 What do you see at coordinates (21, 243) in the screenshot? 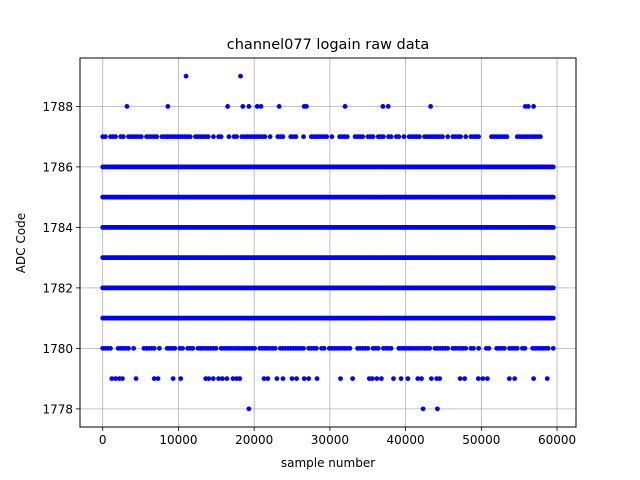
I see `y-axis-label: ADC Code` at bounding box center [21, 243].